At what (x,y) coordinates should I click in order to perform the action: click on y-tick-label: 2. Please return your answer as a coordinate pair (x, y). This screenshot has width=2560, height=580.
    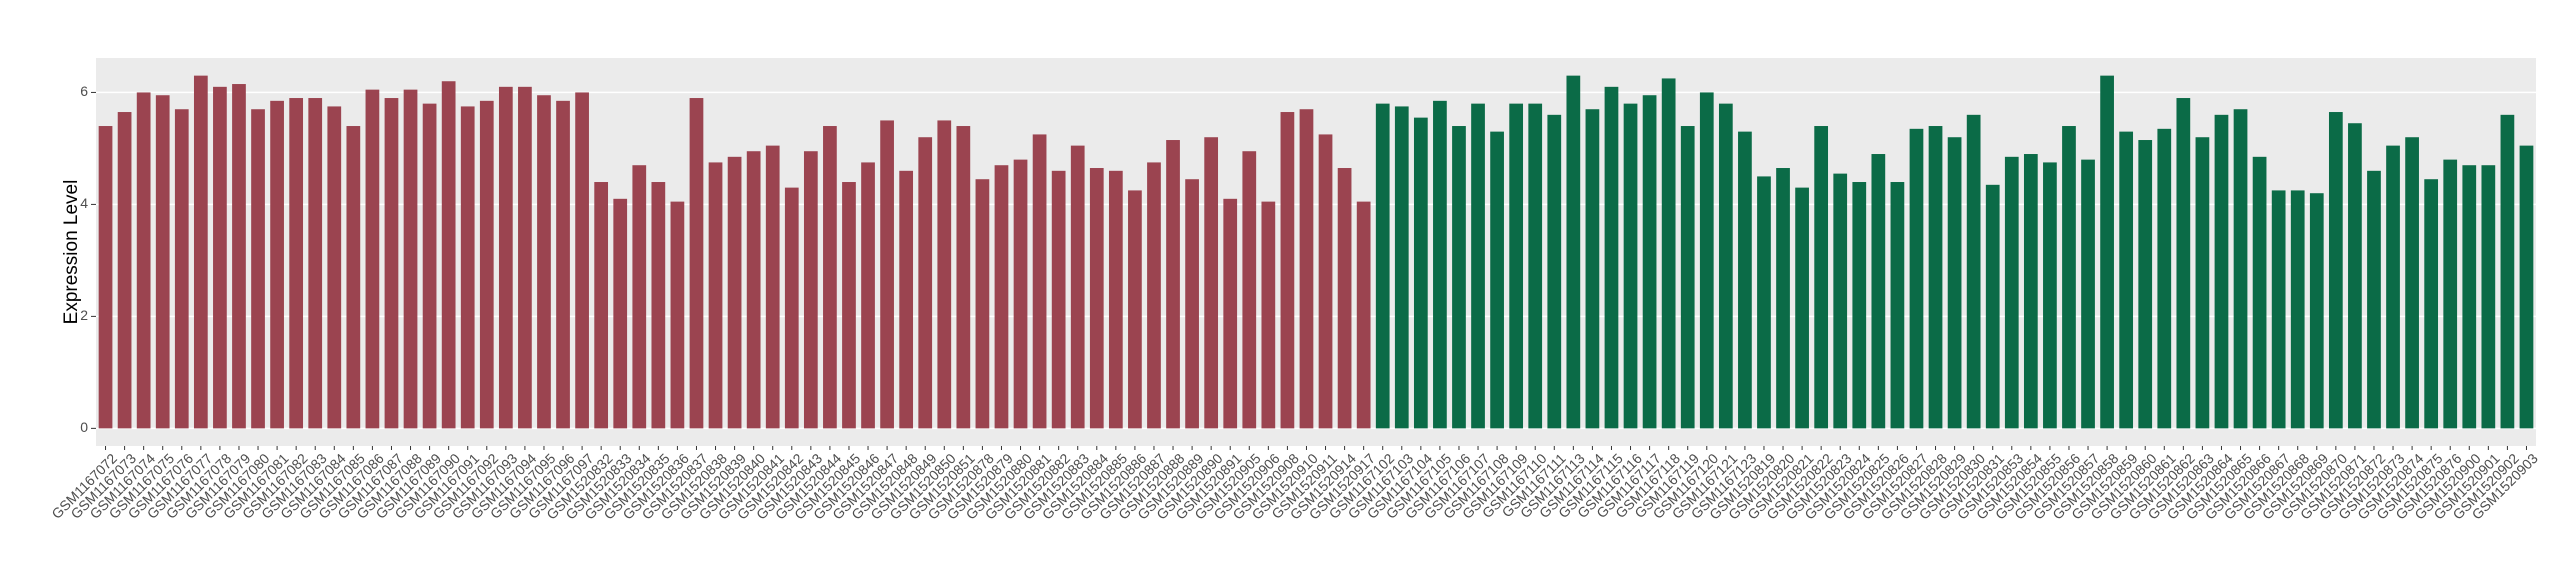
    Looking at the image, I should click on (84, 315).